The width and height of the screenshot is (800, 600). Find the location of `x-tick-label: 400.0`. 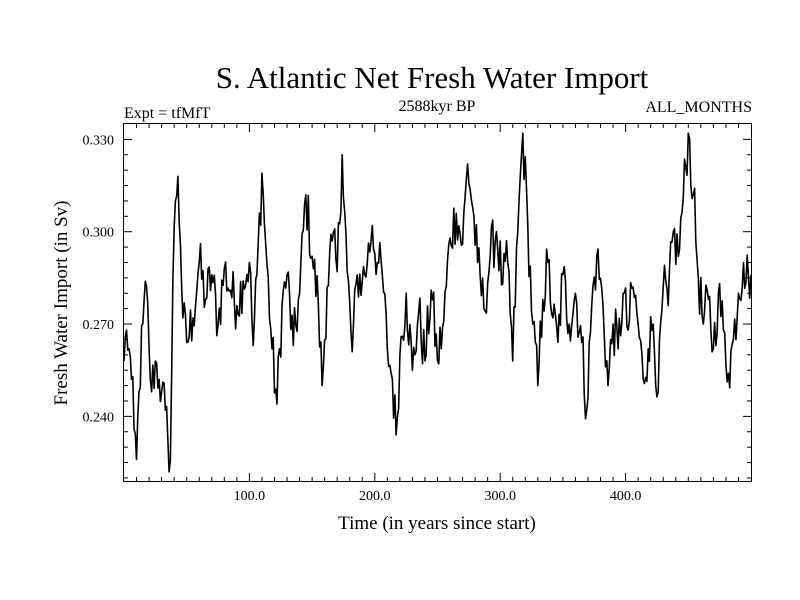

x-tick-label: 400.0 is located at coordinates (626, 496).